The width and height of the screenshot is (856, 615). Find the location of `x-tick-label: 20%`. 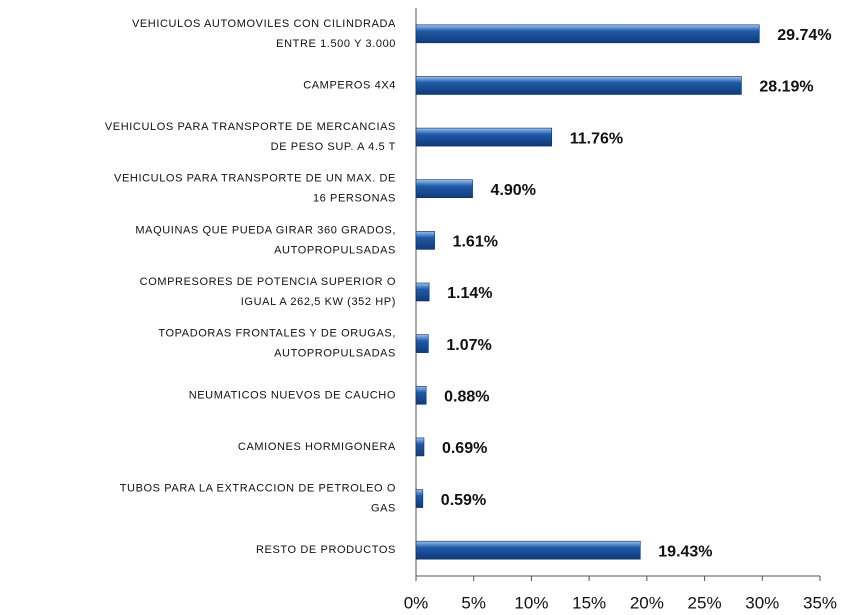

x-tick-label: 20% is located at coordinates (647, 602).